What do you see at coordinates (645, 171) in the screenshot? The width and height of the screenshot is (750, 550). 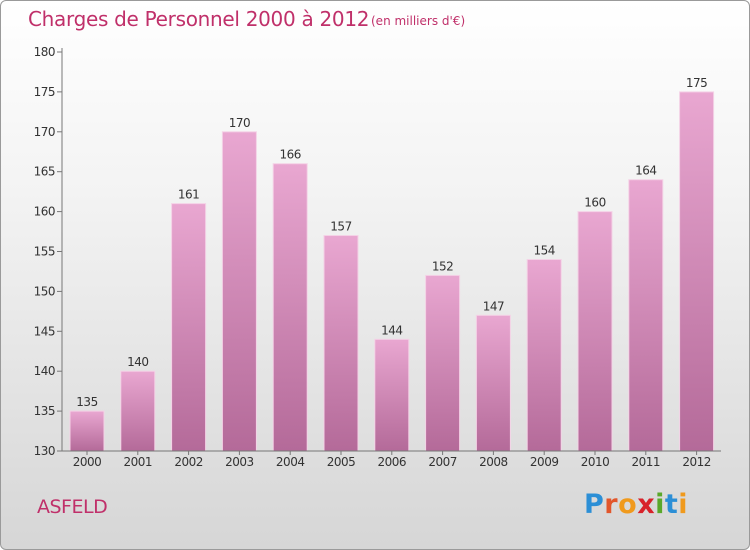 I see `value-label-2011: 164` at bounding box center [645, 171].